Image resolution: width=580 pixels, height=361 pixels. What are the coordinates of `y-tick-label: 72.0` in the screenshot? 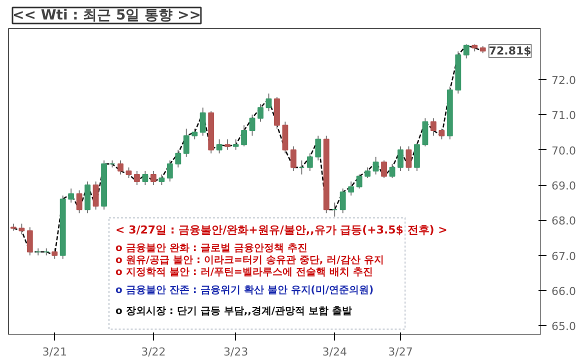 It's located at (564, 80).